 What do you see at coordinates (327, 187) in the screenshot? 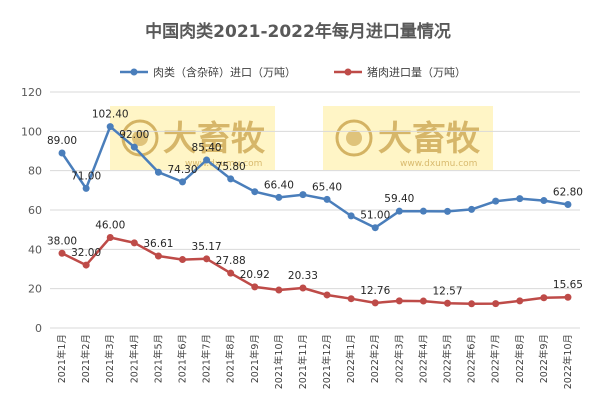
I see `data-label: 65.40` at bounding box center [327, 187].